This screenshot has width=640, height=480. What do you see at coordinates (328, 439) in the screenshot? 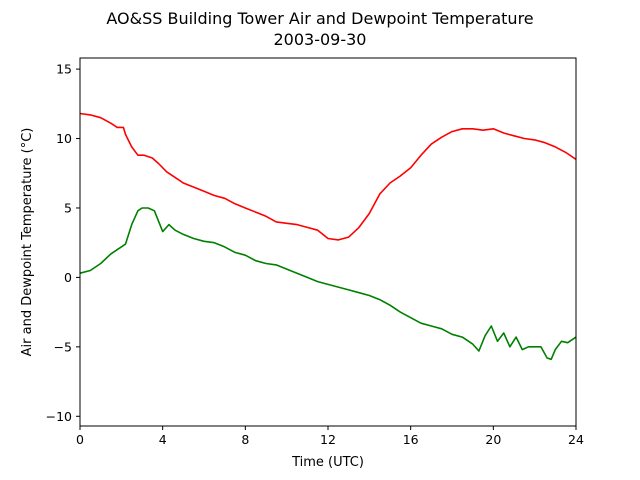
I see `x-tick-label: 12` at bounding box center [328, 439].